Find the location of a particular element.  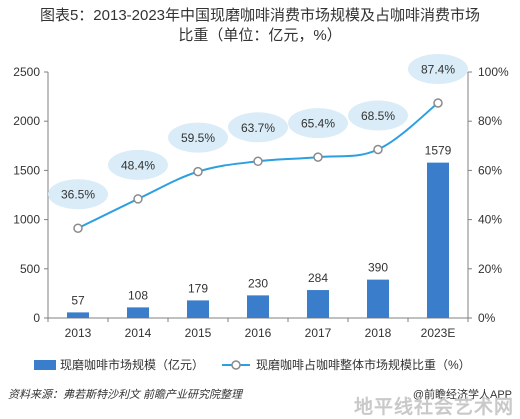

bar-value-label: 179 is located at coordinates (198, 288).